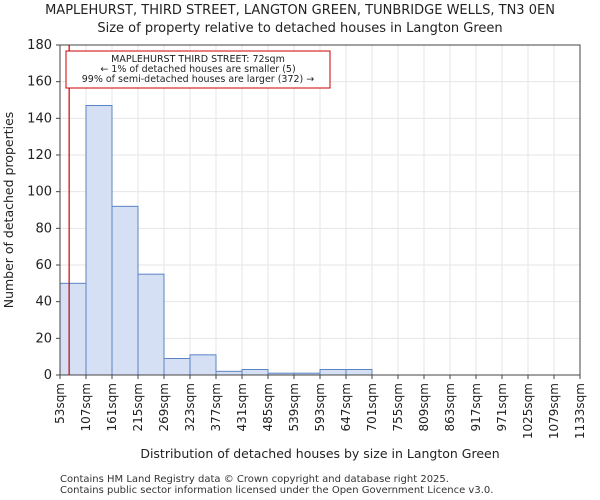 The image size is (600, 500). I want to click on x-tick-label: 917sqm, so click(476, 407).